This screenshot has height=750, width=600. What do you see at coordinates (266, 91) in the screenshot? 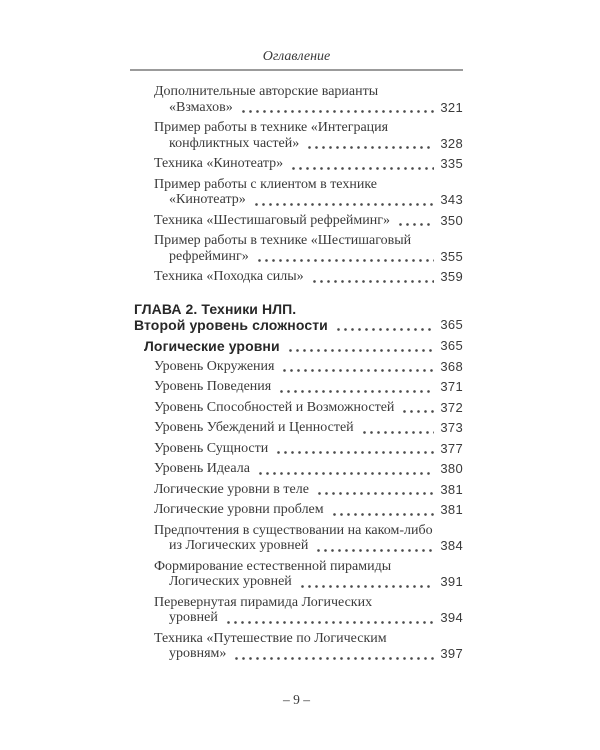
I see `toc-entry-line: Дополнительные авторские варианты` at bounding box center [266, 91].